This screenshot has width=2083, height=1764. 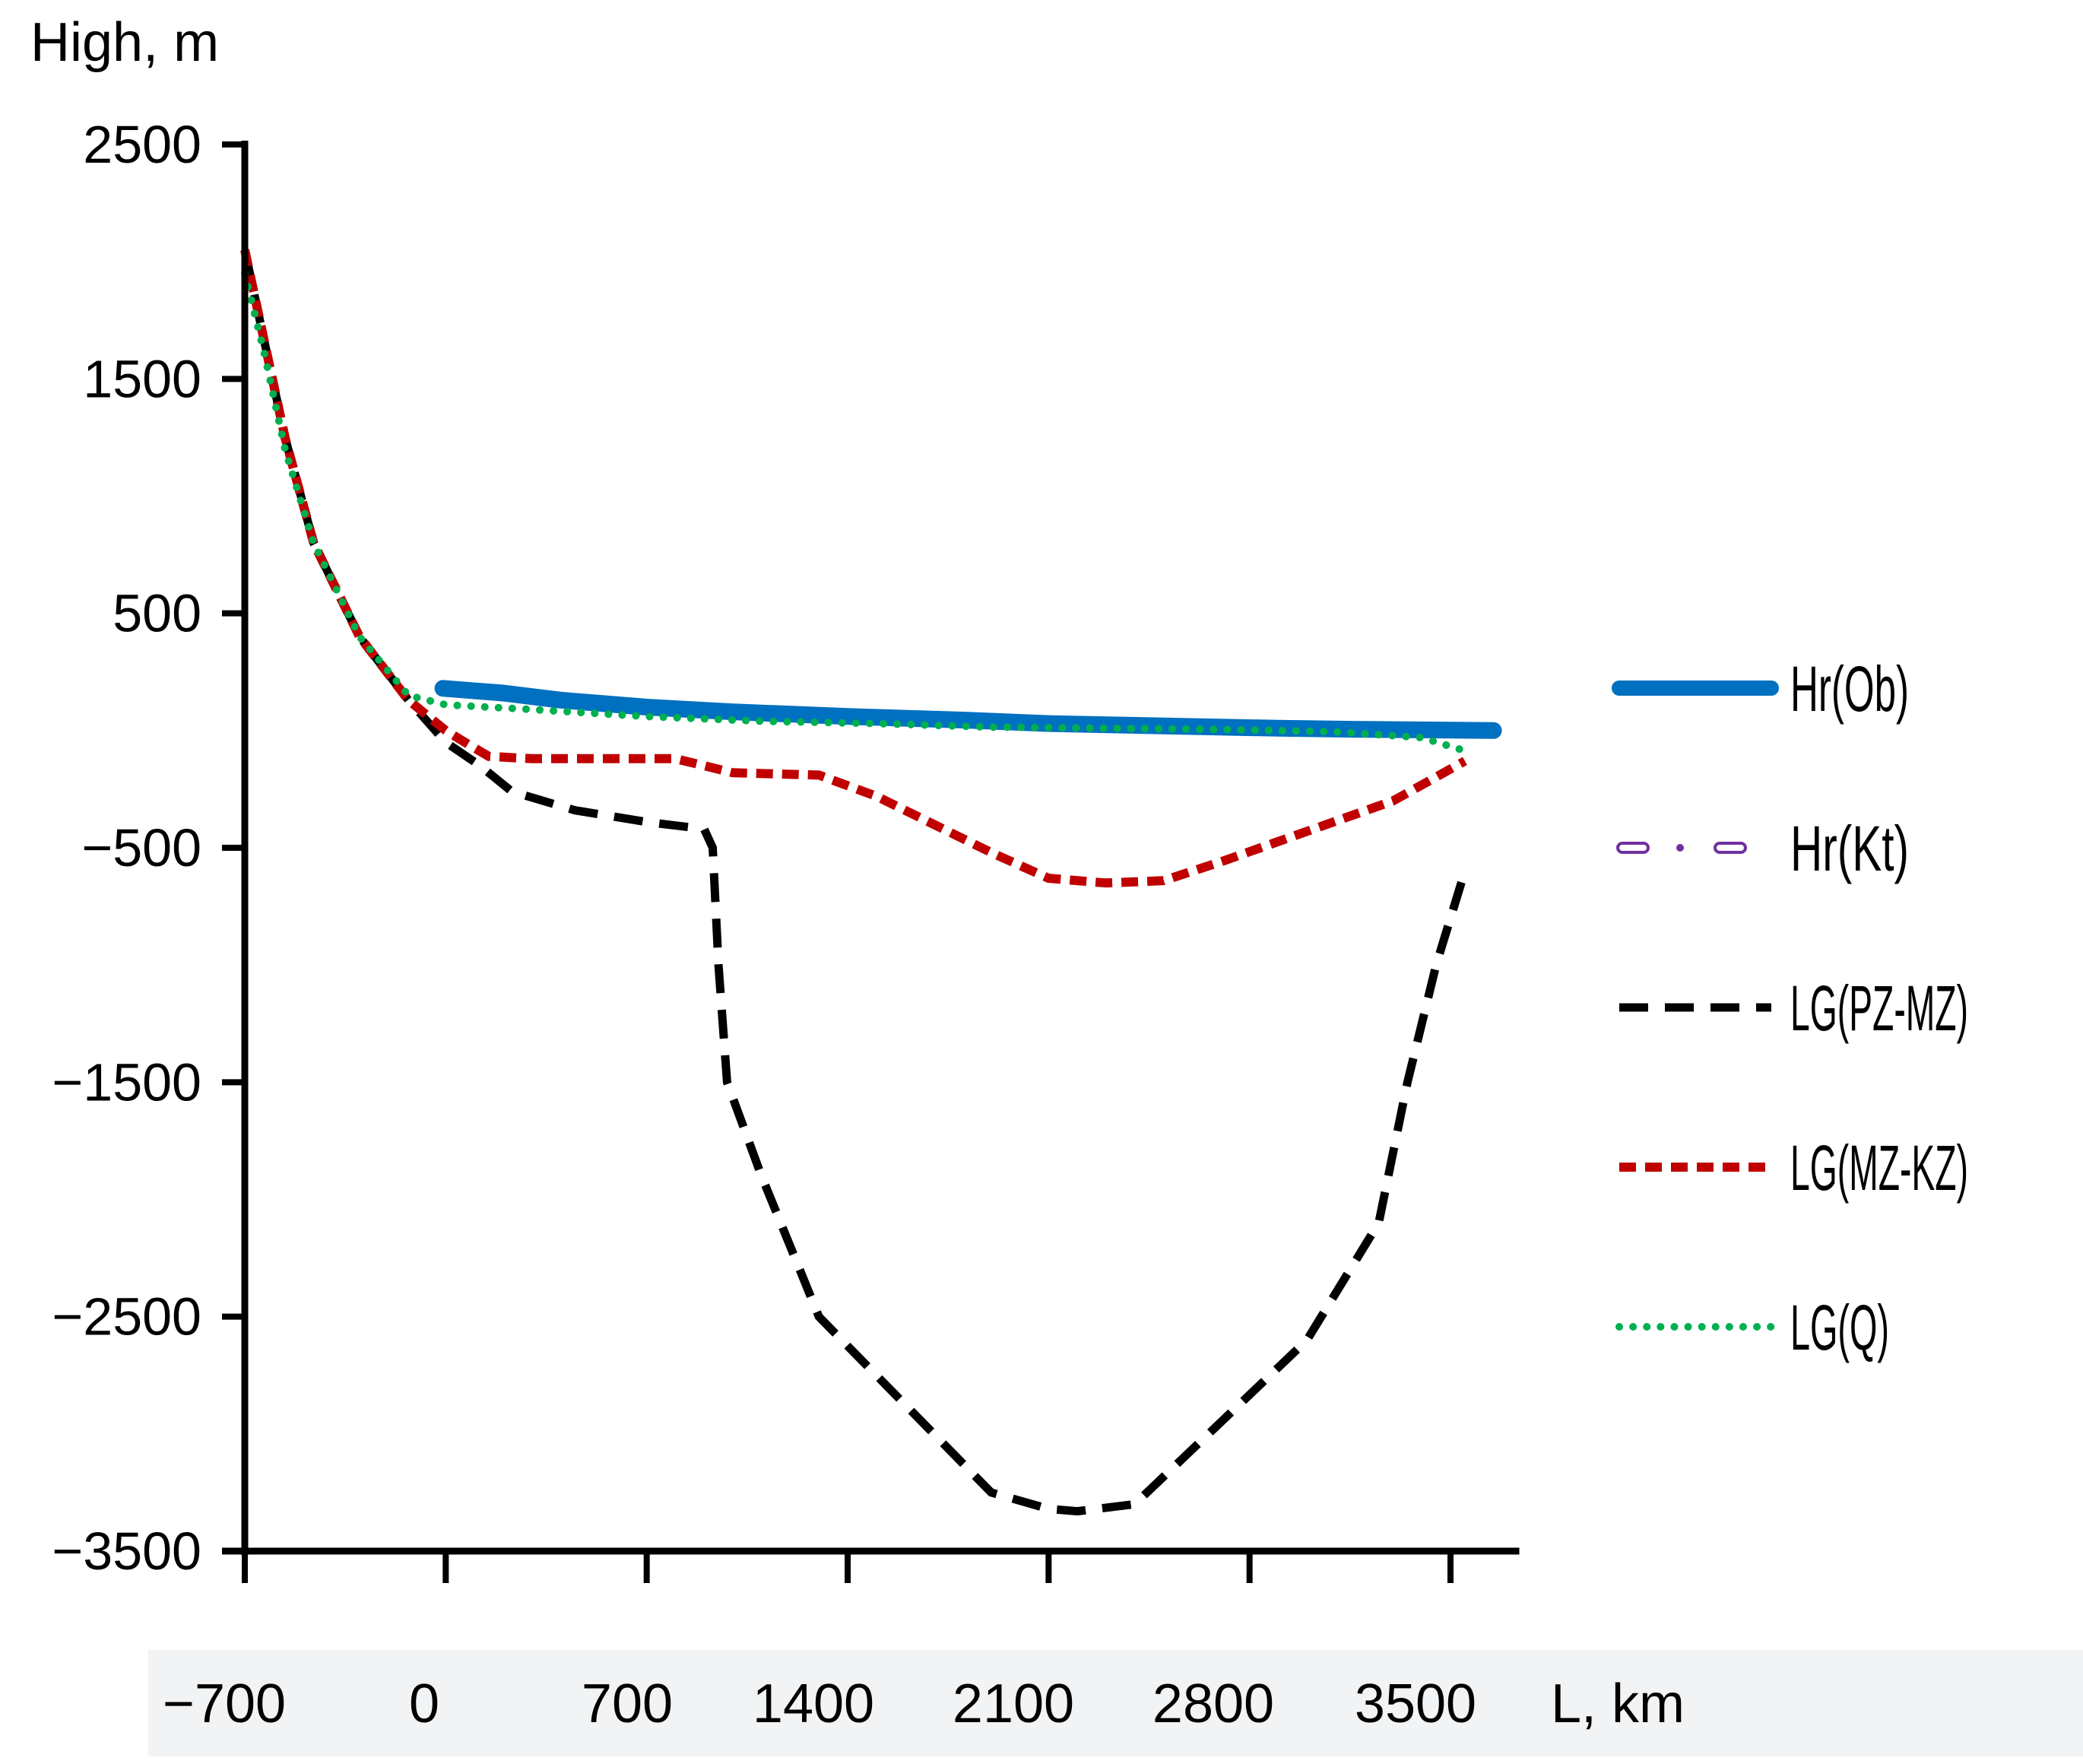 I want to click on x-tick-label: 1400, so click(x=813, y=1704).